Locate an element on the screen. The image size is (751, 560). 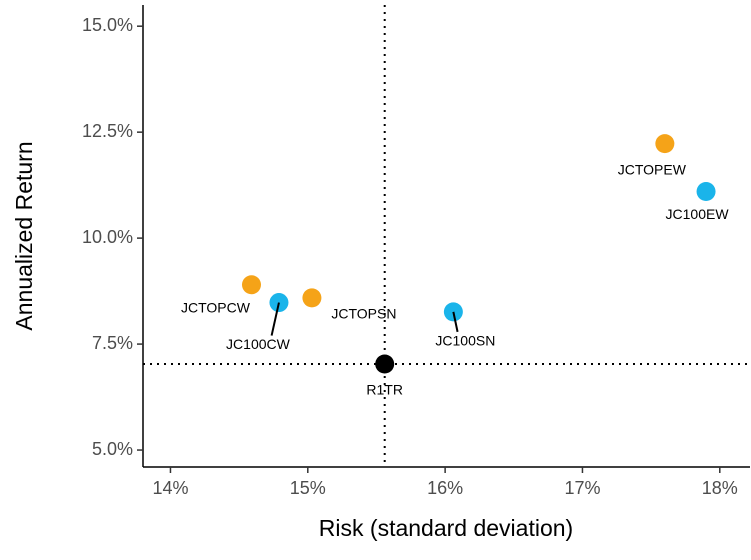
x-tick-label: 15% is located at coordinates (308, 488).